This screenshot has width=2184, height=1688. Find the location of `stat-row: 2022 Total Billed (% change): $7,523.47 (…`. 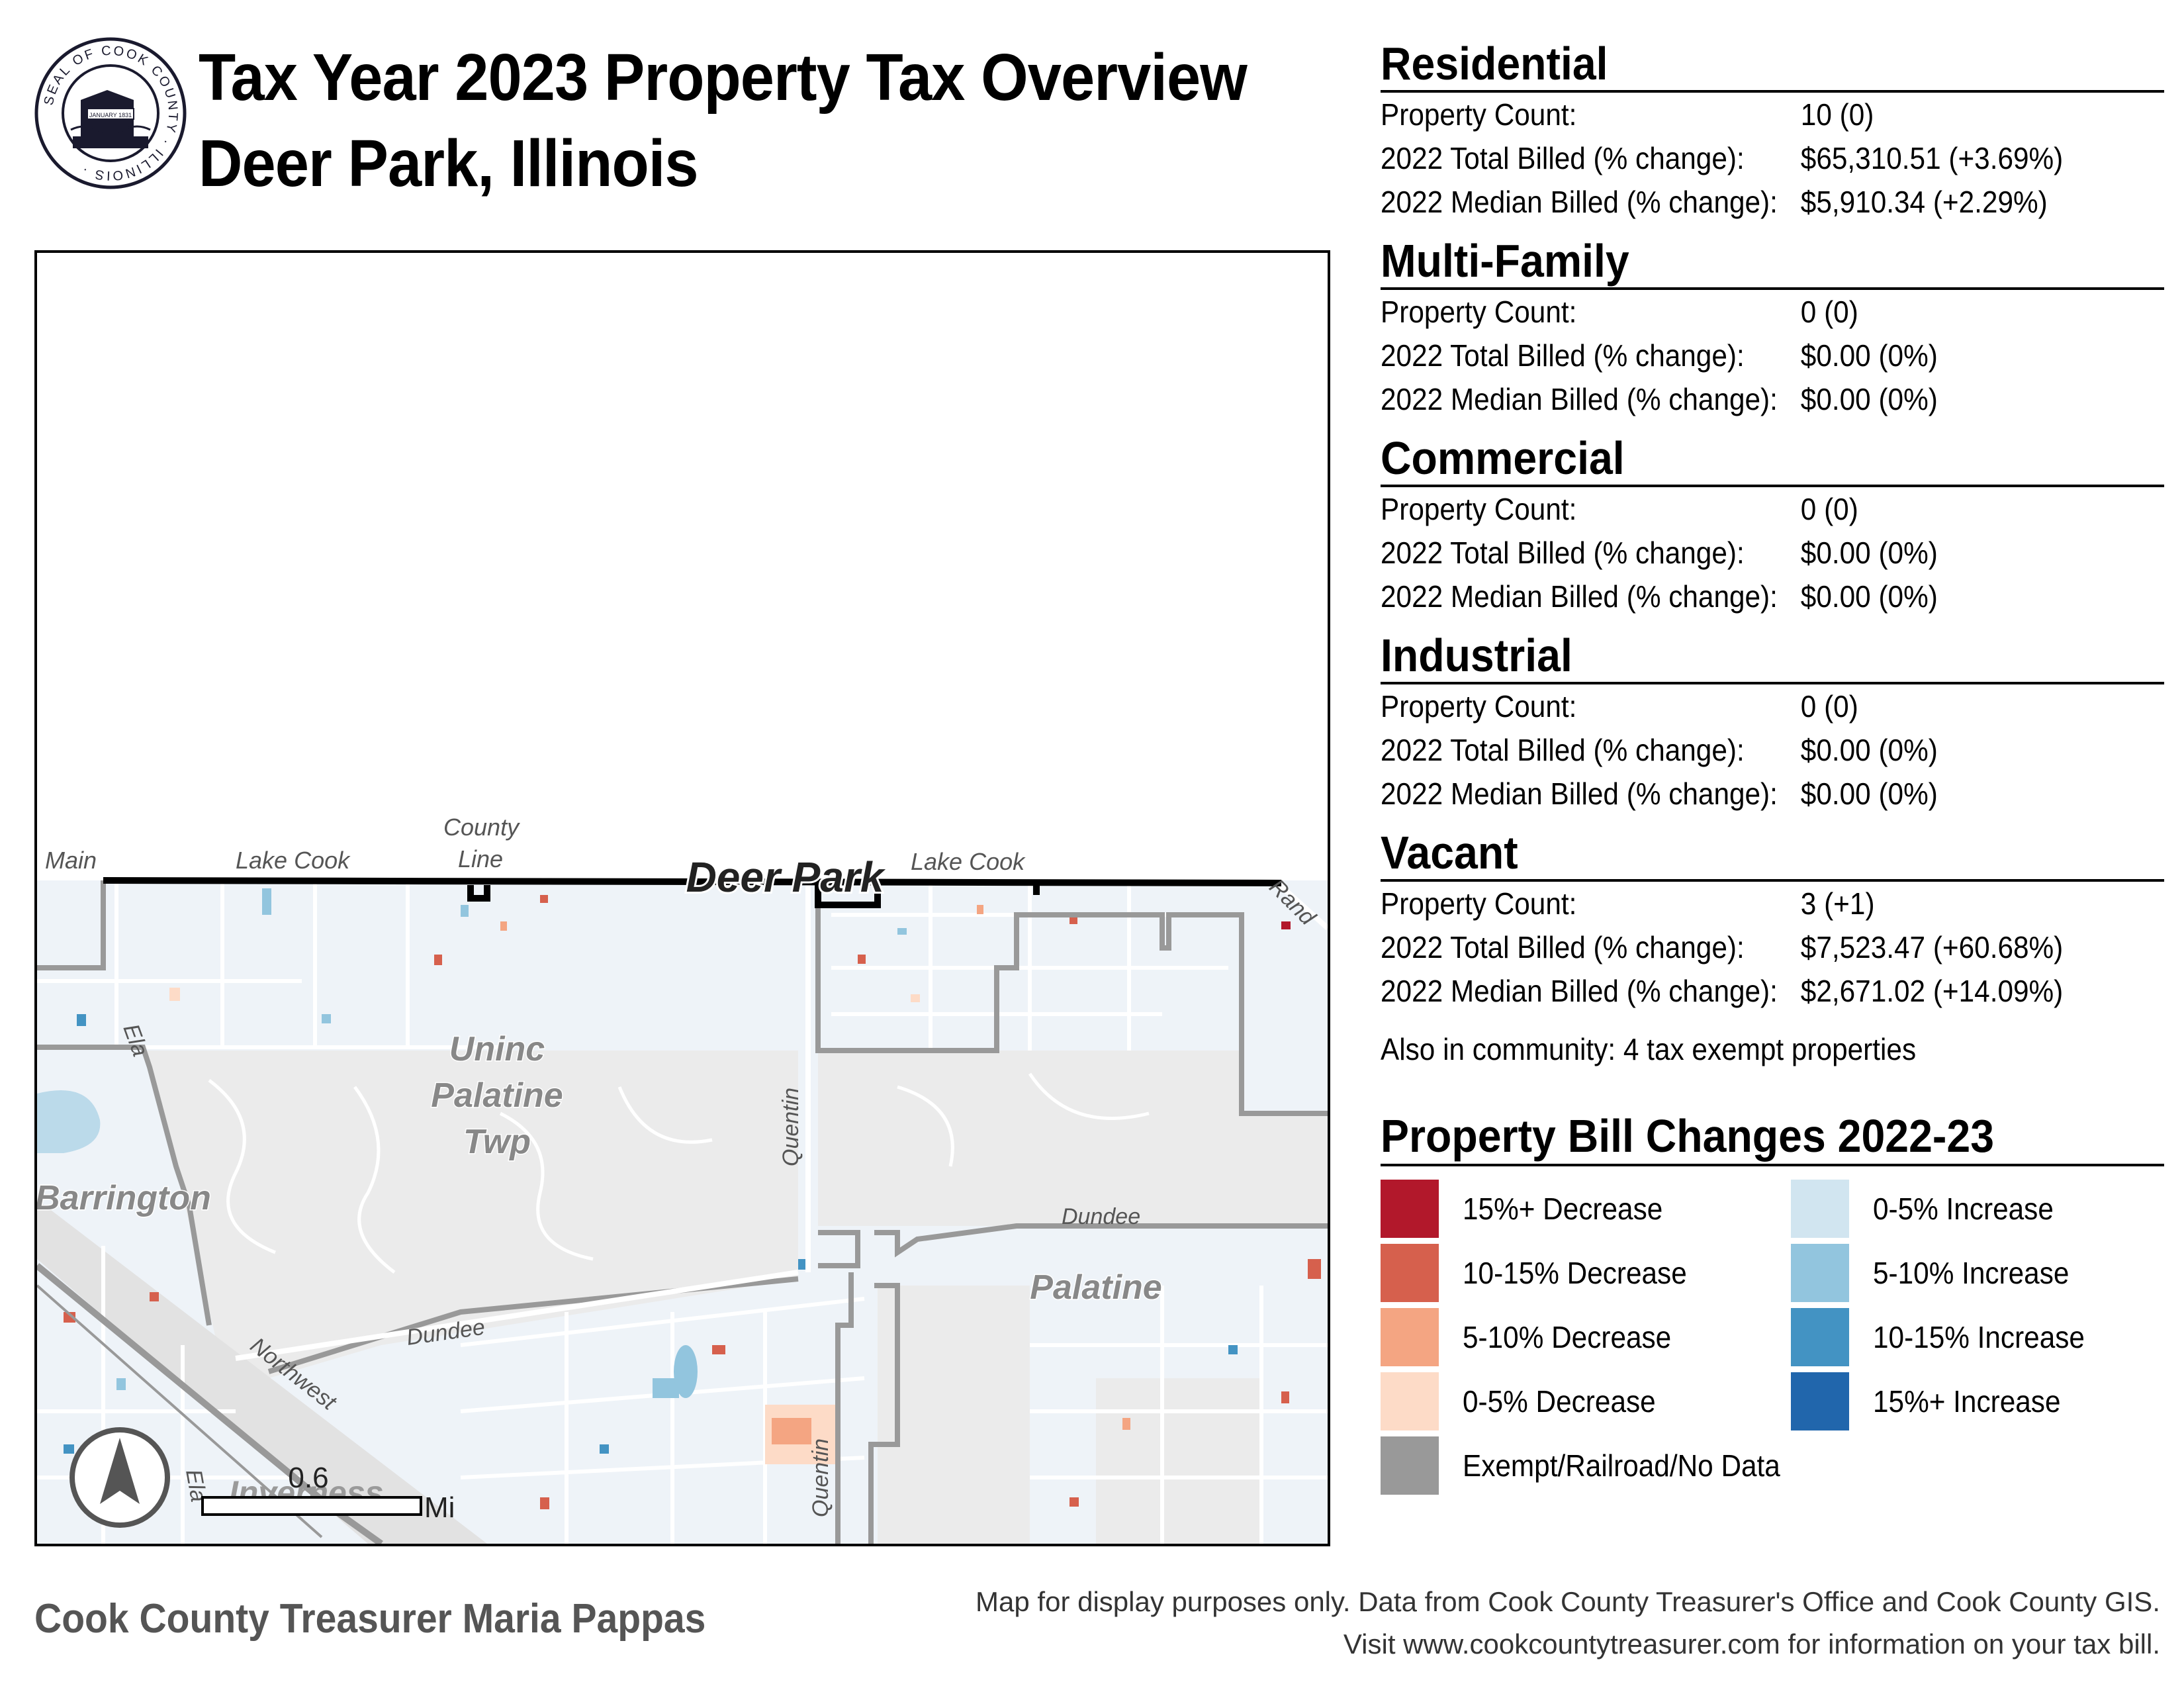

stat-row: 2022 Total Billed (% change): $7,523.47 (… is located at coordinates (1741, 947).